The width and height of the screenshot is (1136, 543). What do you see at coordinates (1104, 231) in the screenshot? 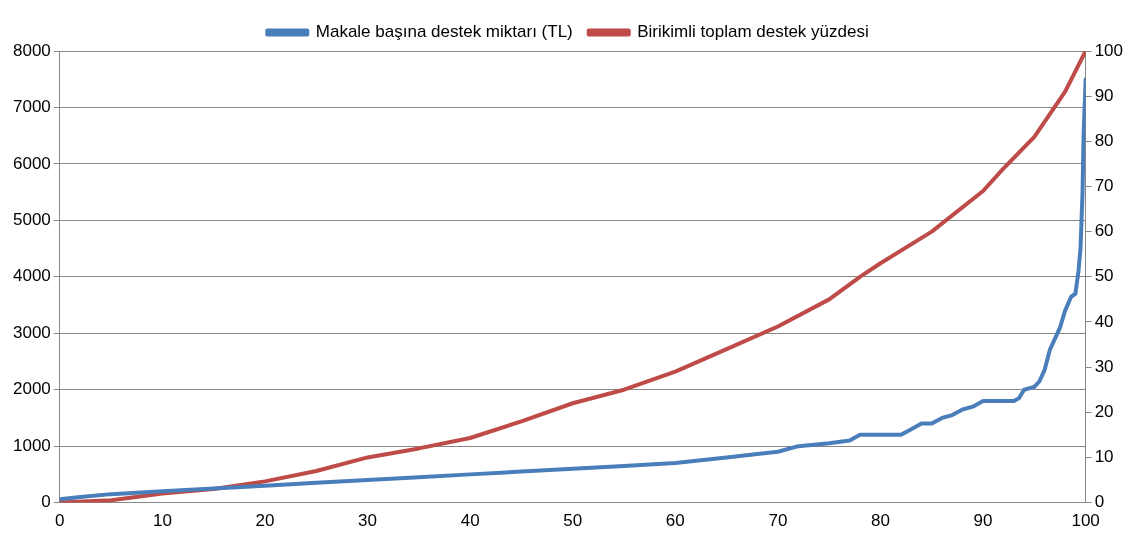
I see `y2-tick-label: 60` at bounding box center [1104, 231].